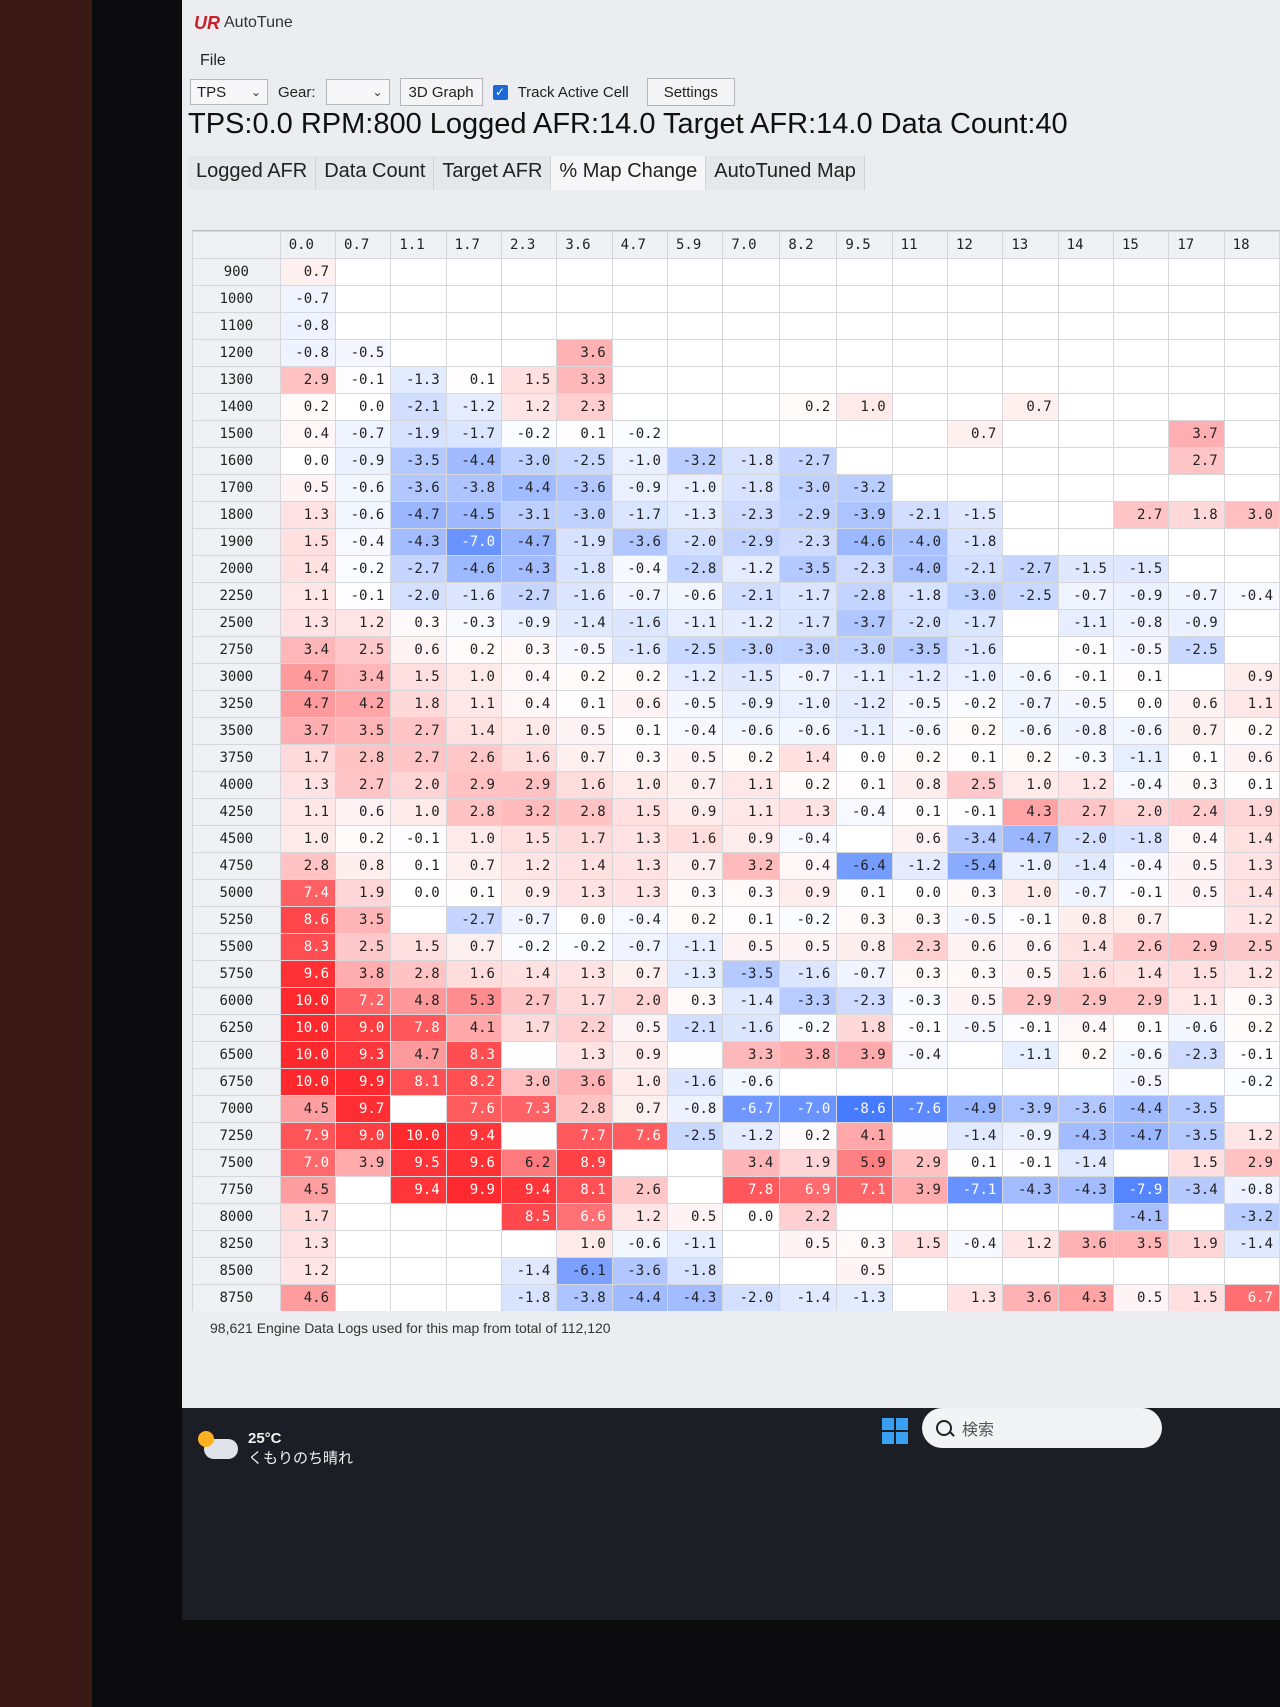  I want to click on map-cell: -6.7, so click(751, 1109).